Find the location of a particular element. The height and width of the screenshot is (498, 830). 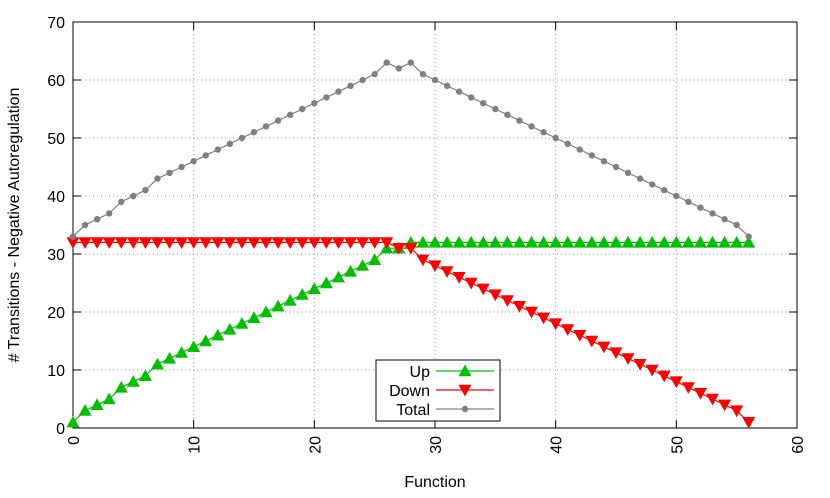

x-tick-label: 30 is located at coordinates (436, 445).